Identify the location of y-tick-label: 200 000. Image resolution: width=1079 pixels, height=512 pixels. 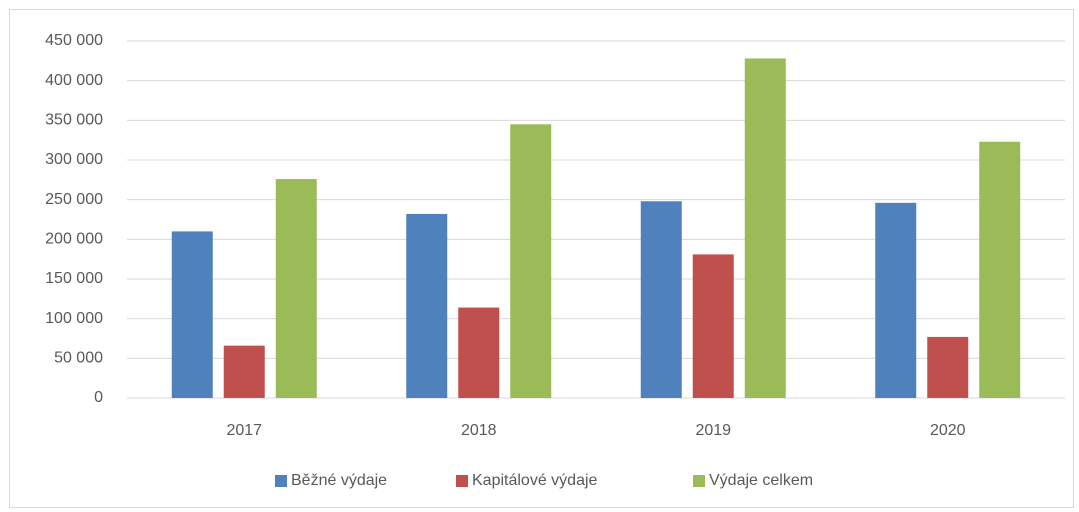
(74, 239).